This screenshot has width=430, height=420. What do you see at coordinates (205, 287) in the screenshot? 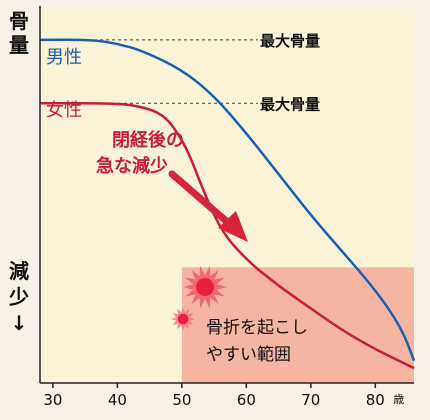
I see `fracture-burst-icon` at bounding box center [205, 287].